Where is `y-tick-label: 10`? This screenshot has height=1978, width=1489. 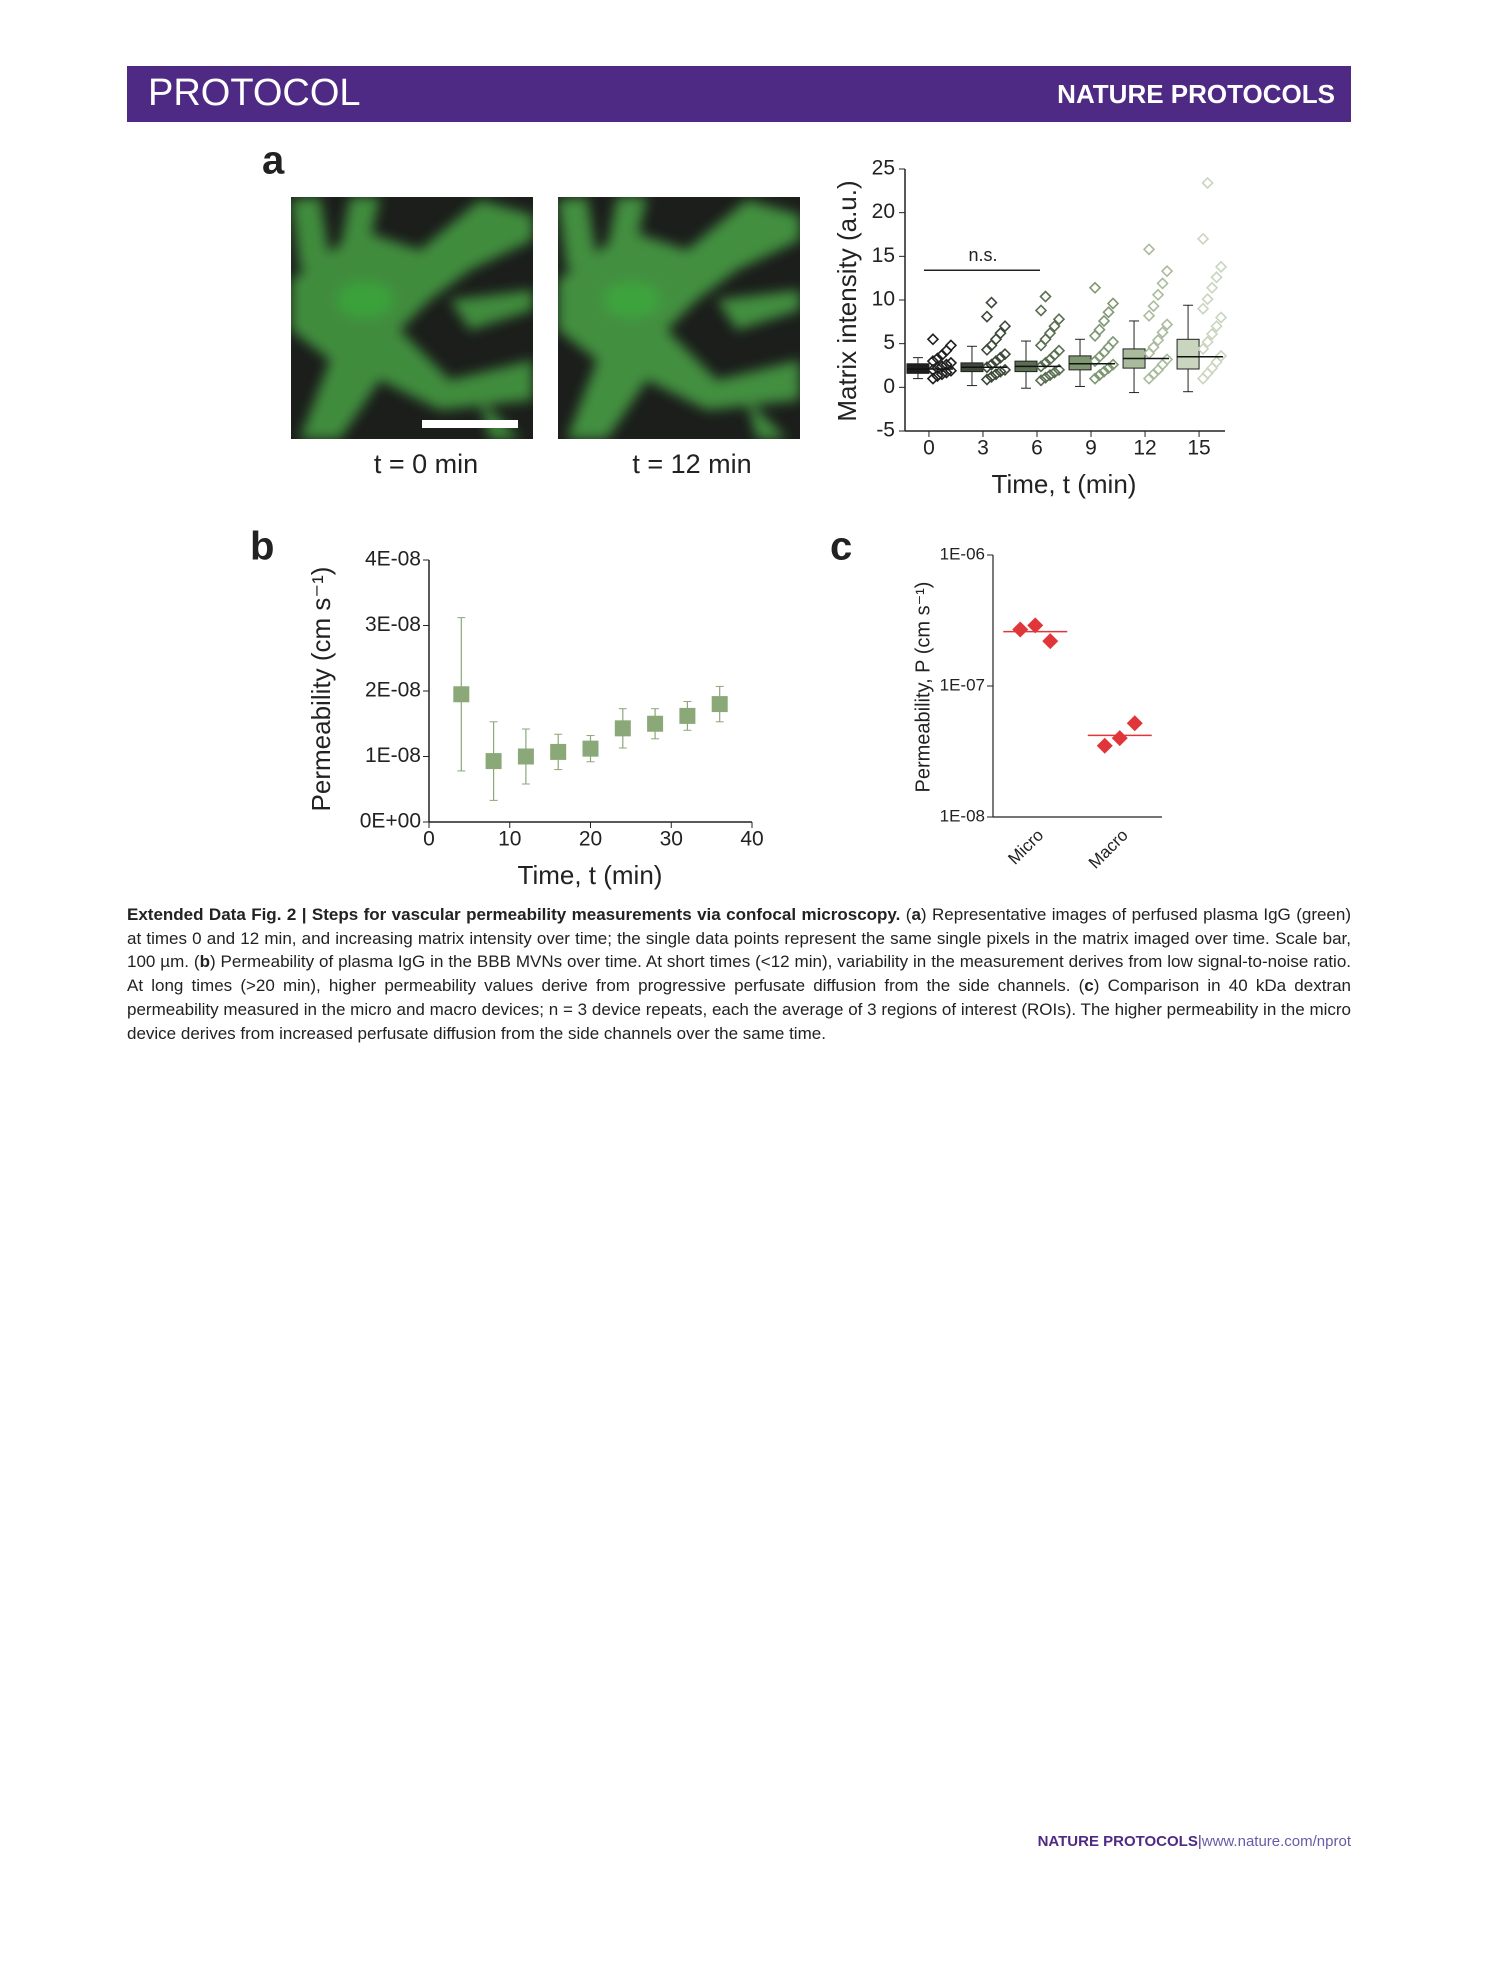 y-tick-label: 10 is located at coordinates (883, 299).